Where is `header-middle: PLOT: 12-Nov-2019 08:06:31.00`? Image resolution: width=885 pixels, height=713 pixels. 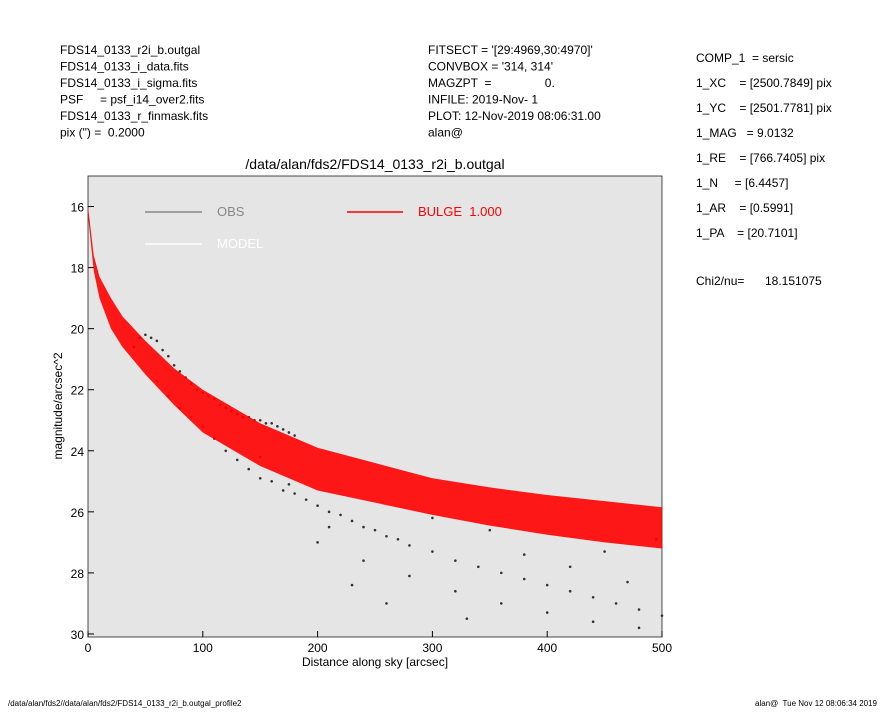
header-middle: PLOT: 12-Nov-2019 08:06:31.00 is located at coordinates (514, 116).